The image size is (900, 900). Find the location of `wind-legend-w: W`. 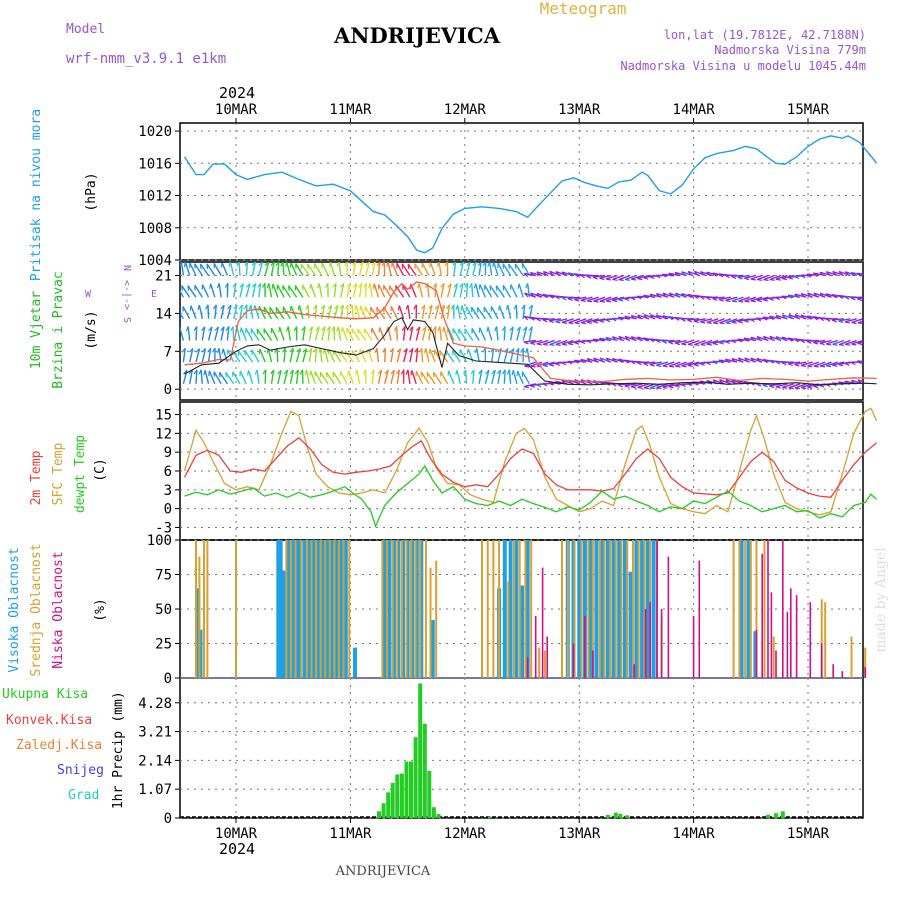

wind-legend-w: W is located at coordinates (88, 294).